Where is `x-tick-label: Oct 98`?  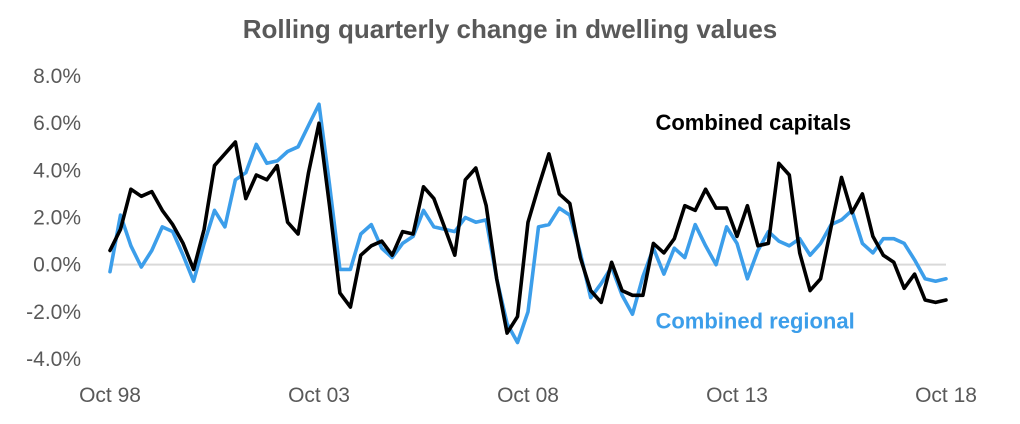
x-tick-label: Oct 98 is located at coordinates (110, 395).